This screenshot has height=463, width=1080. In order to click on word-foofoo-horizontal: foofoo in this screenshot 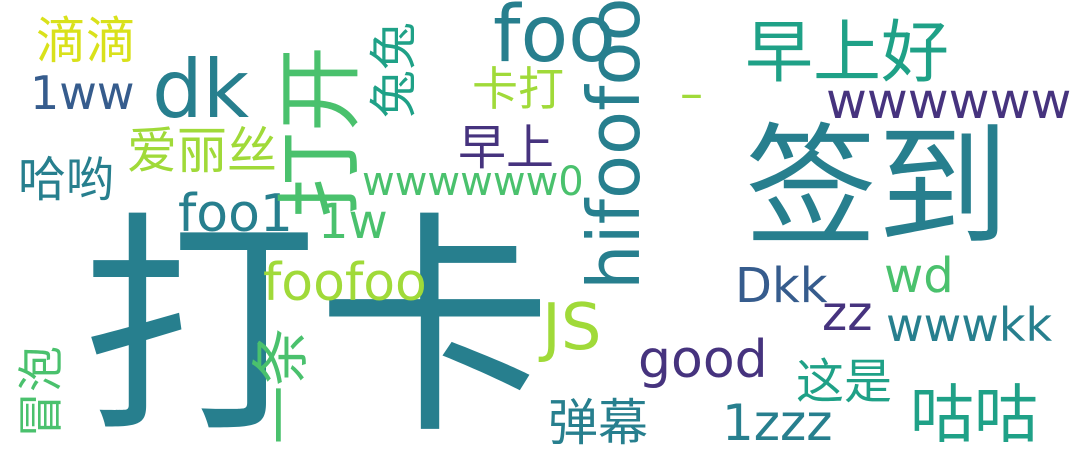, I will do `click(345, 283)`.